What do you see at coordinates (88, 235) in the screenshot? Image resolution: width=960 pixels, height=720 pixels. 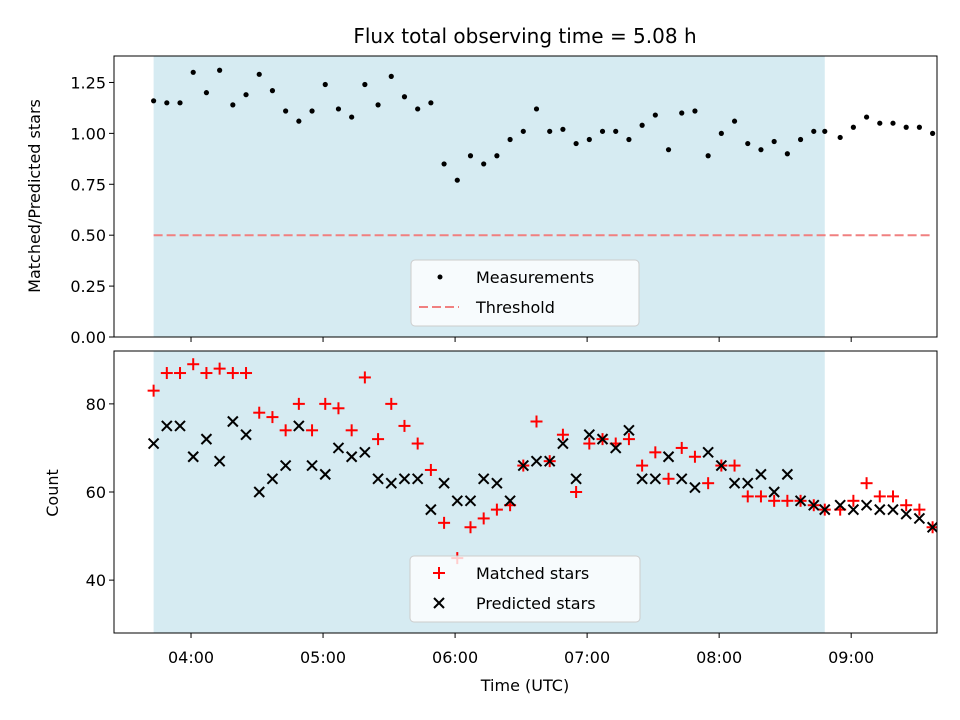 I see `y-tick-label: 0.50` at bounding box center [88, 235].